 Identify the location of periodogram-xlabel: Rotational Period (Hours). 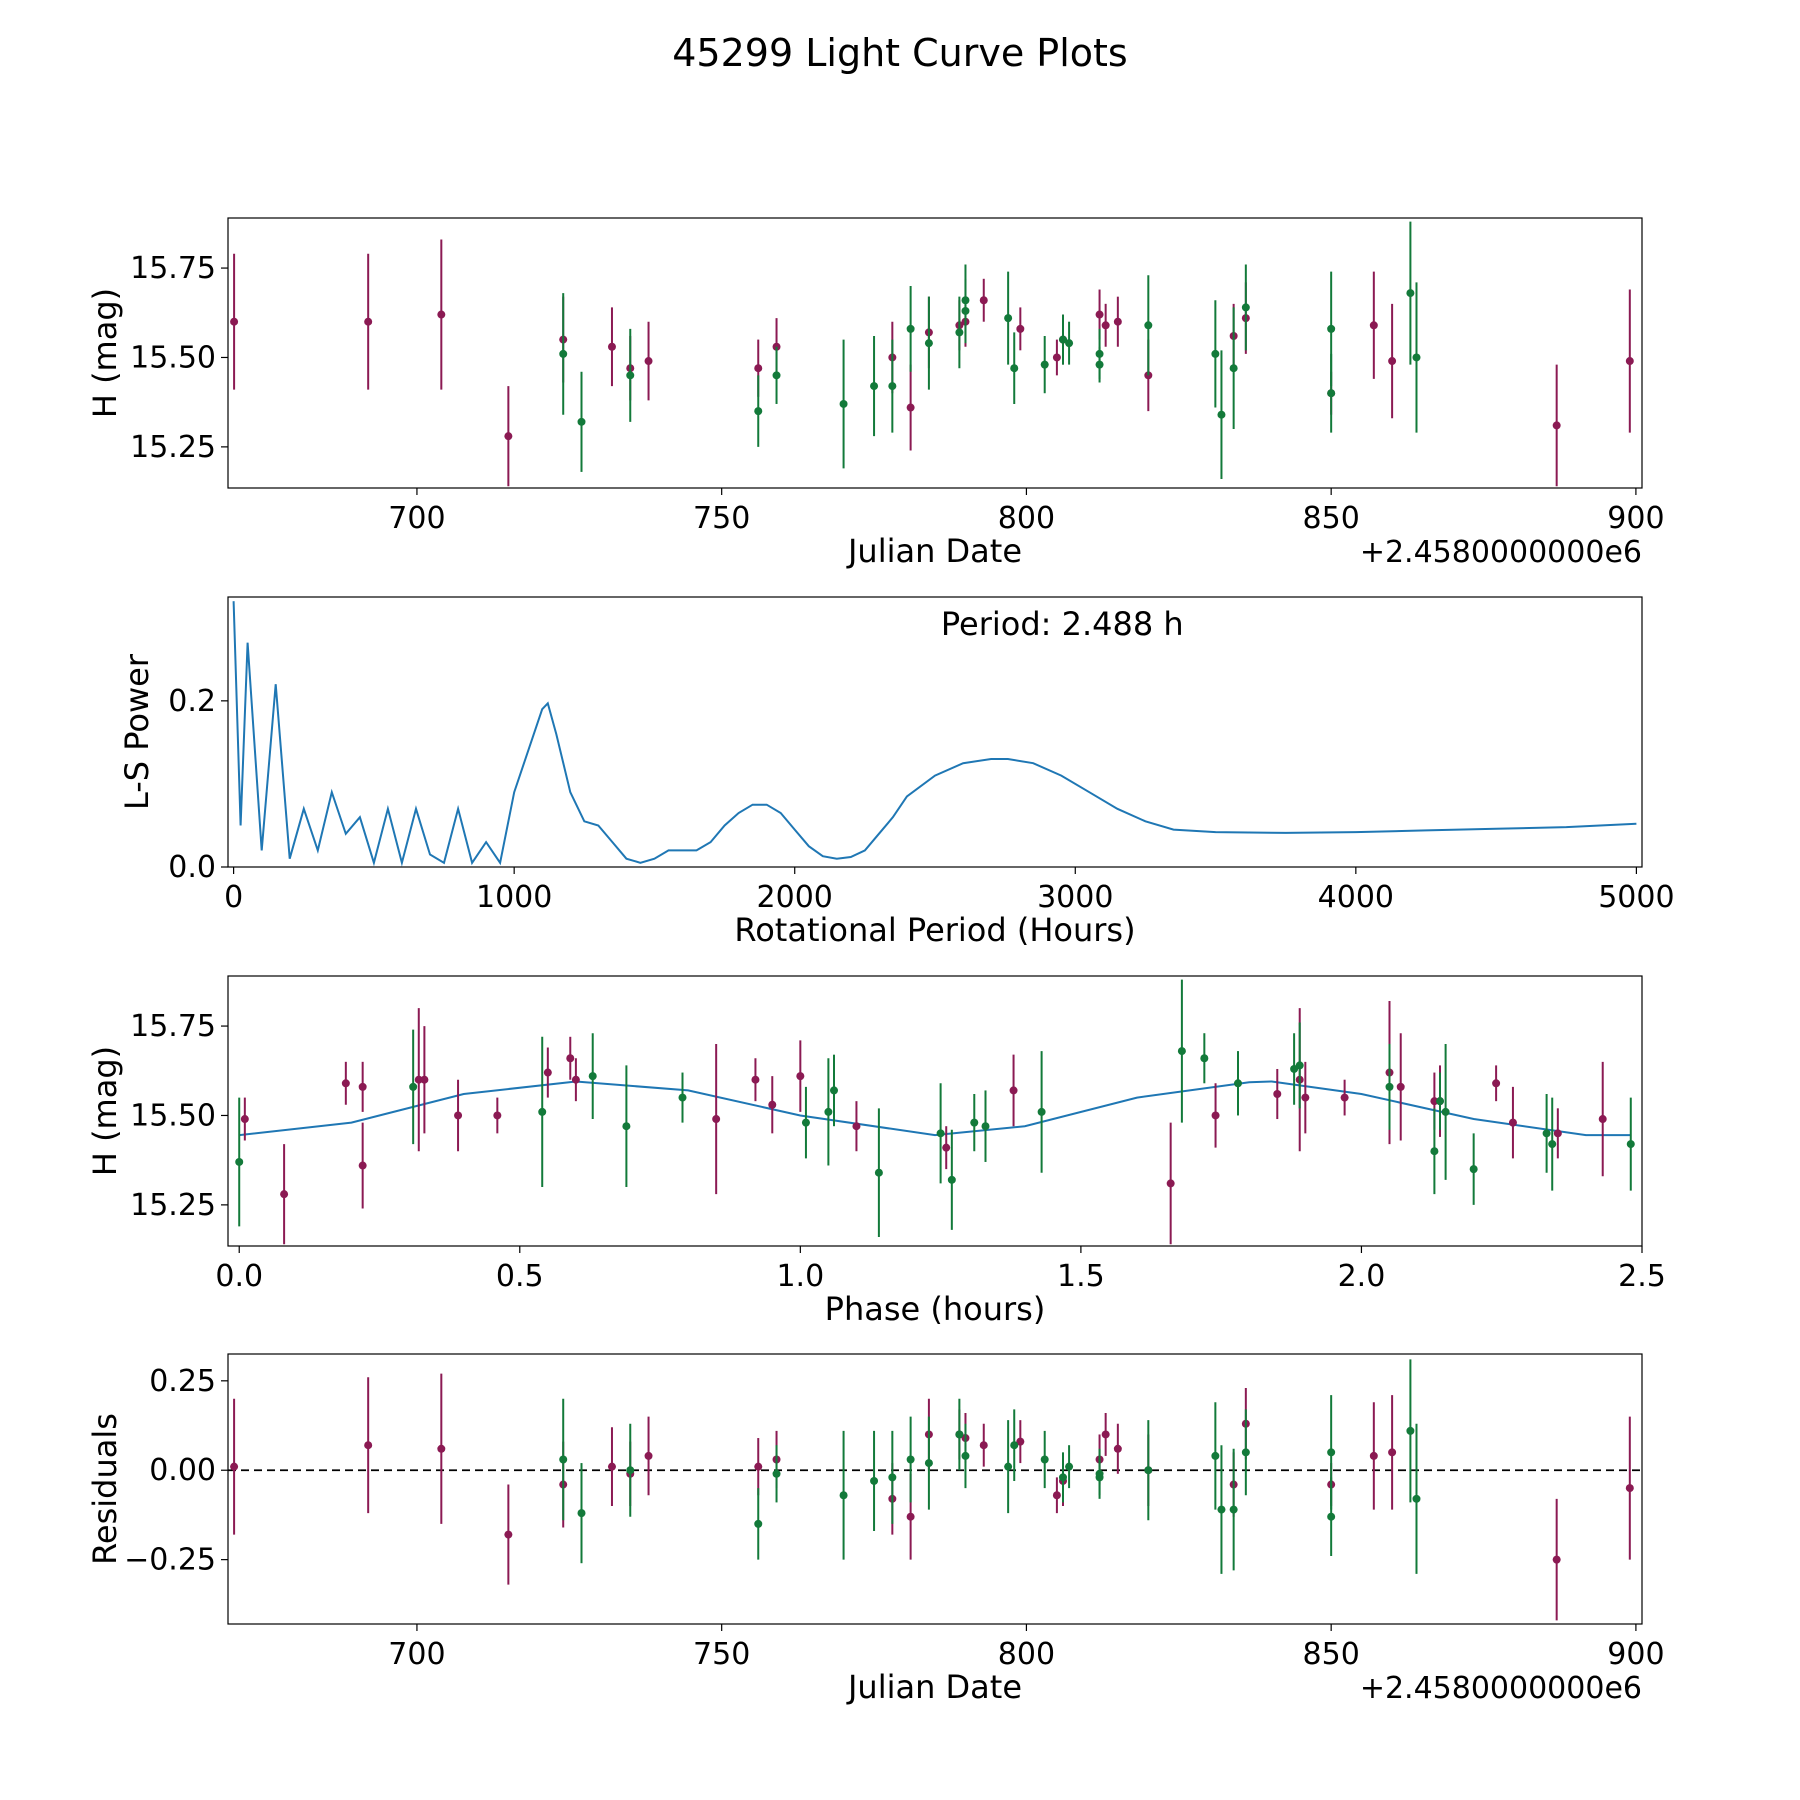
(934, 930).